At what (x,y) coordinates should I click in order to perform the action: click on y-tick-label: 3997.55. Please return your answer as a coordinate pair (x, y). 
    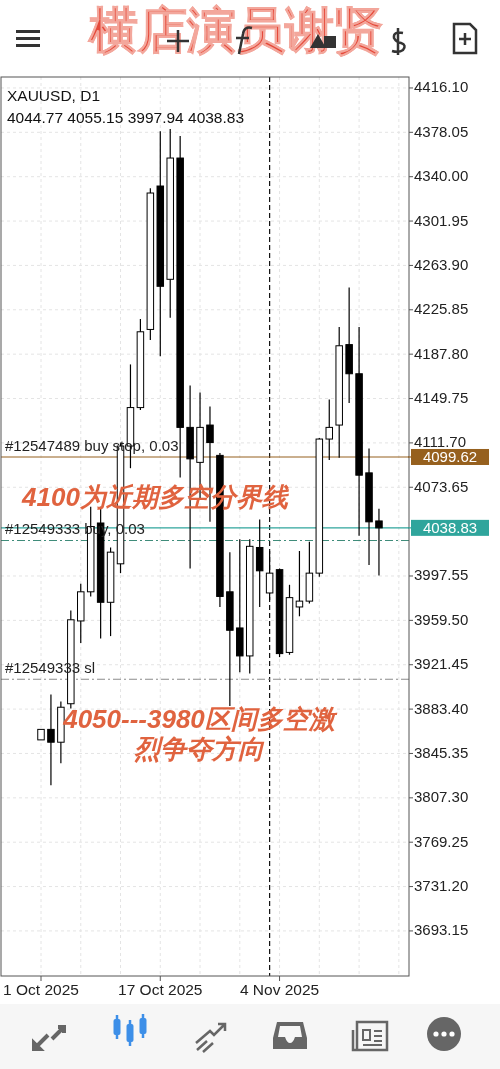
    Looking at the image, I should click on (441, 575).